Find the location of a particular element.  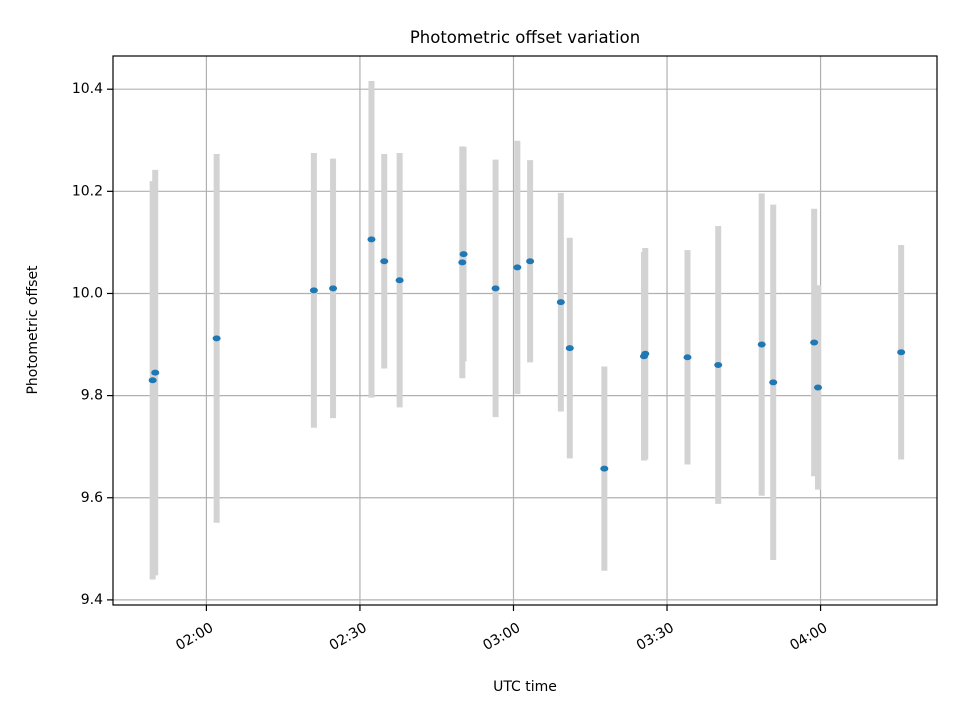

y-tick-label: 10.4 is located at coordinates (87, 89).